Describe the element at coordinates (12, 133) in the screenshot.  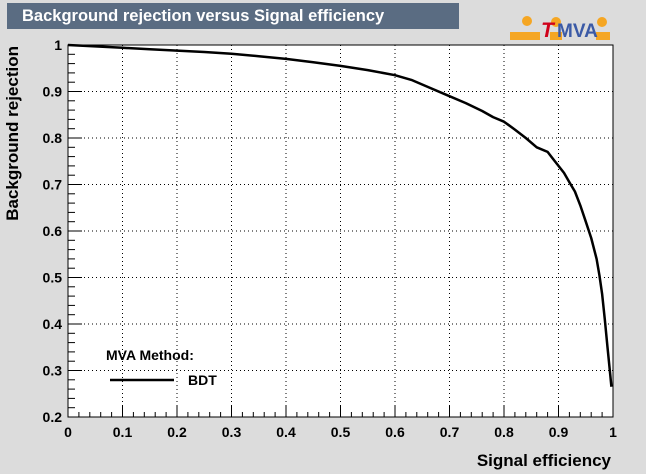
I see `y-axis-label: Background rejection` at that location.